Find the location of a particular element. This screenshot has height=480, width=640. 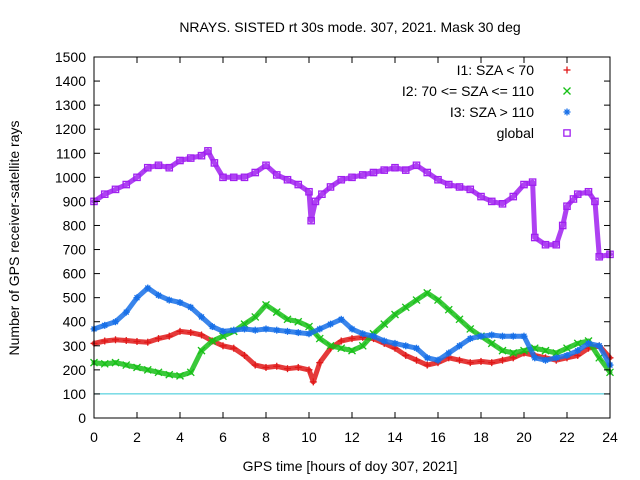

y-tick-label: 200 is located at coordinates (75, 370).